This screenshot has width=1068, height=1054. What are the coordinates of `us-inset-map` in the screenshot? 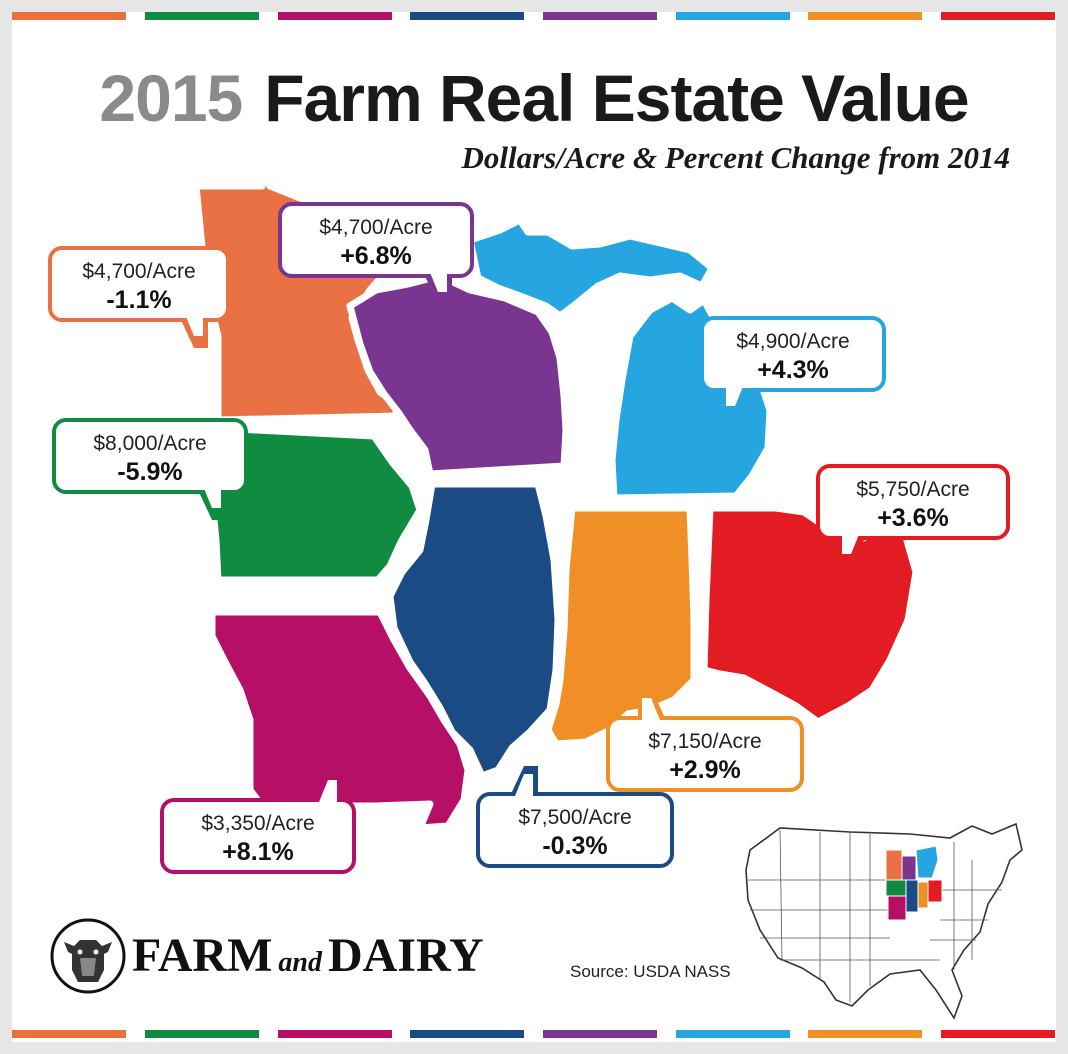 It's located at (884, 921).